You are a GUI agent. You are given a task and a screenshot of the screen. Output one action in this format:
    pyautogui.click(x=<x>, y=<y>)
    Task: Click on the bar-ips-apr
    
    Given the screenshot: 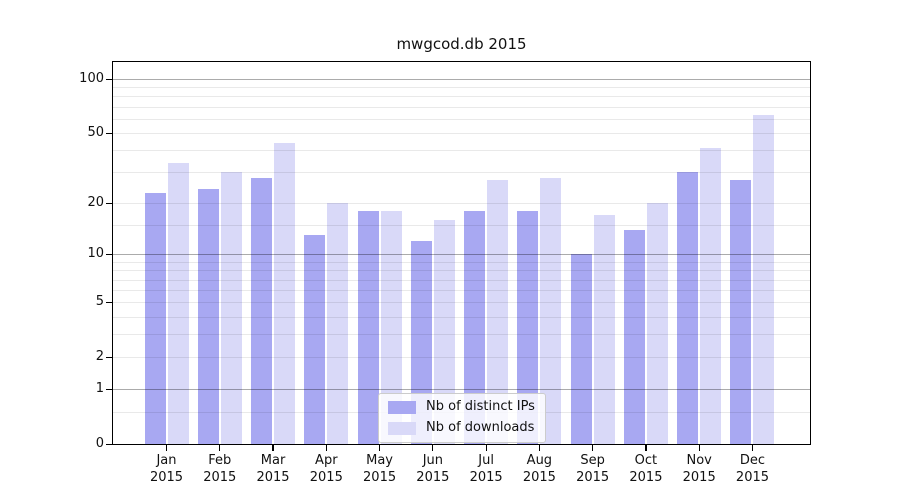 What is the action you would take?
    pyautogui.click(x=315, y=339)
    